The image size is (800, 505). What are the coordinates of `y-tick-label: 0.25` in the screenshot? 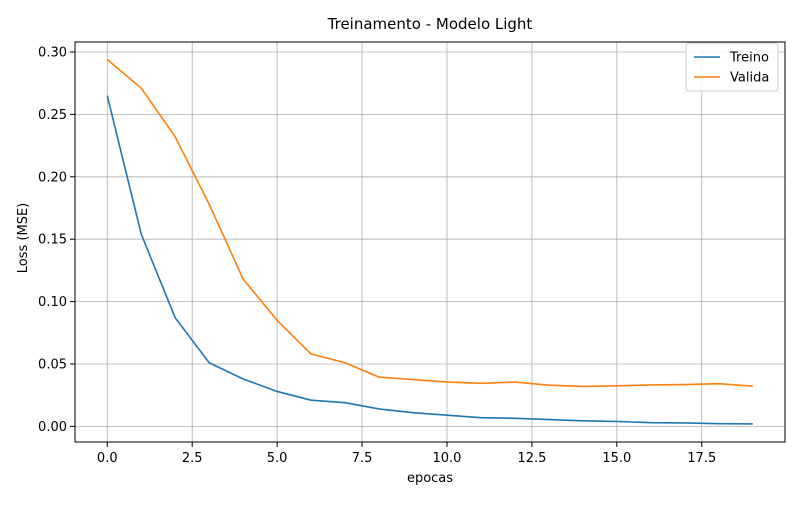 It's located at (52, 115).